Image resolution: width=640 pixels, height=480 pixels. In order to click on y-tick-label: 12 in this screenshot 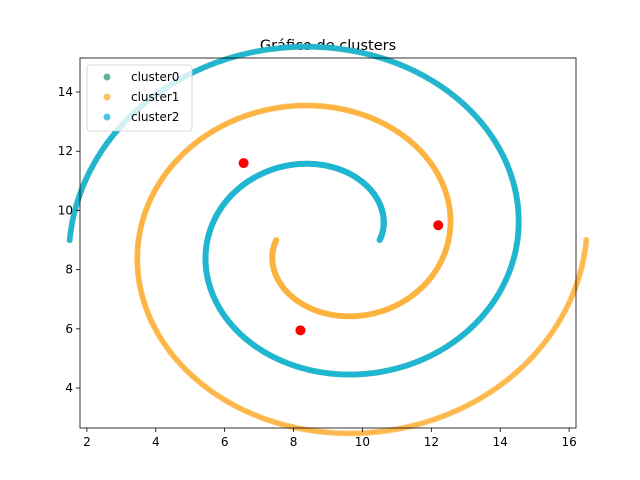, I will do `click(65, 151)`.